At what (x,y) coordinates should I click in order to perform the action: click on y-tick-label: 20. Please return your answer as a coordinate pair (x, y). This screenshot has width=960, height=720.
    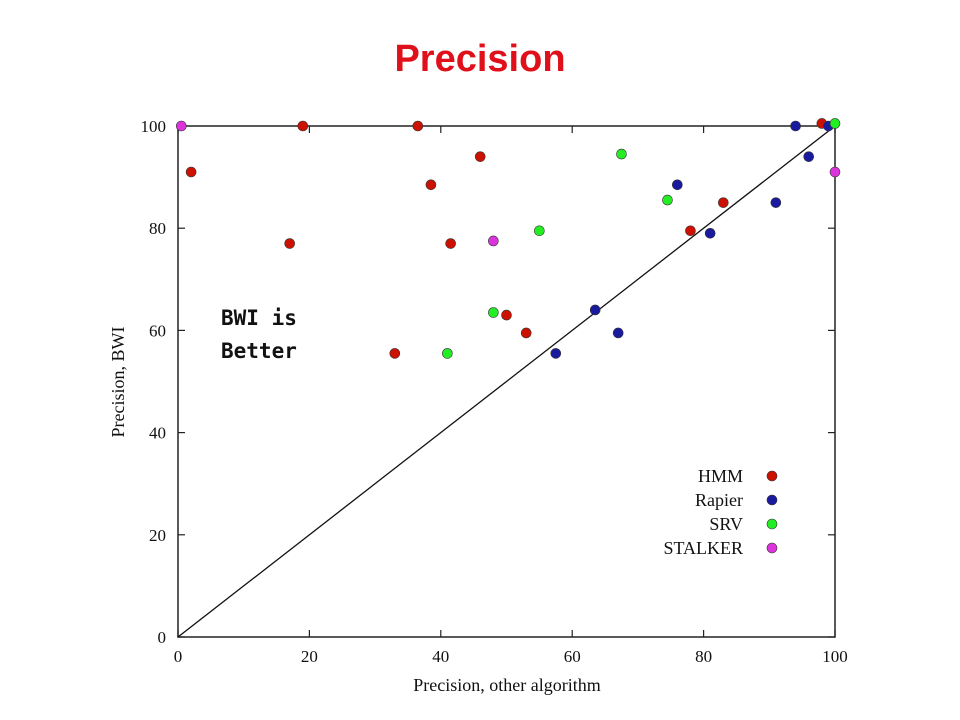
    Looking at the image, I should click on (157, 535).